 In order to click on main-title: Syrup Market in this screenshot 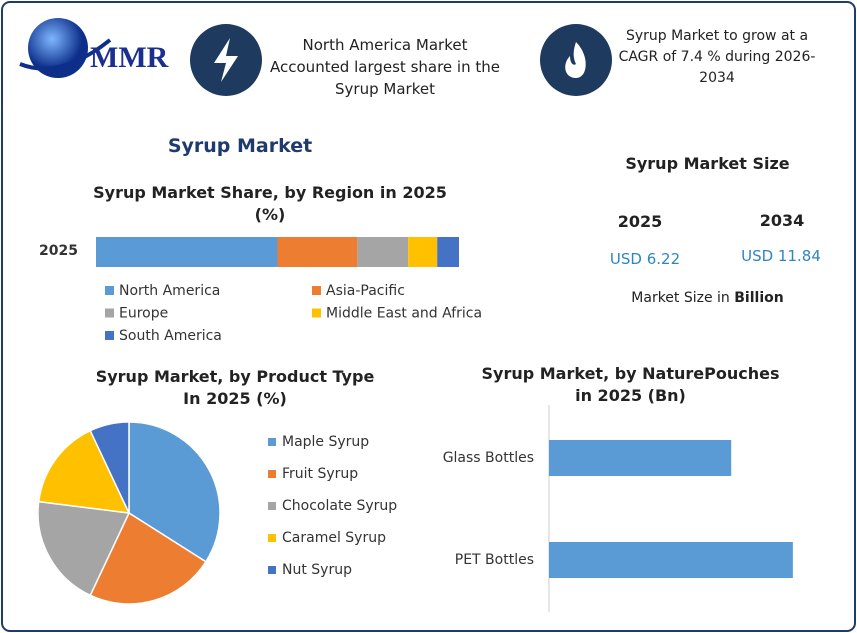, I will do `click(240, 146)`.